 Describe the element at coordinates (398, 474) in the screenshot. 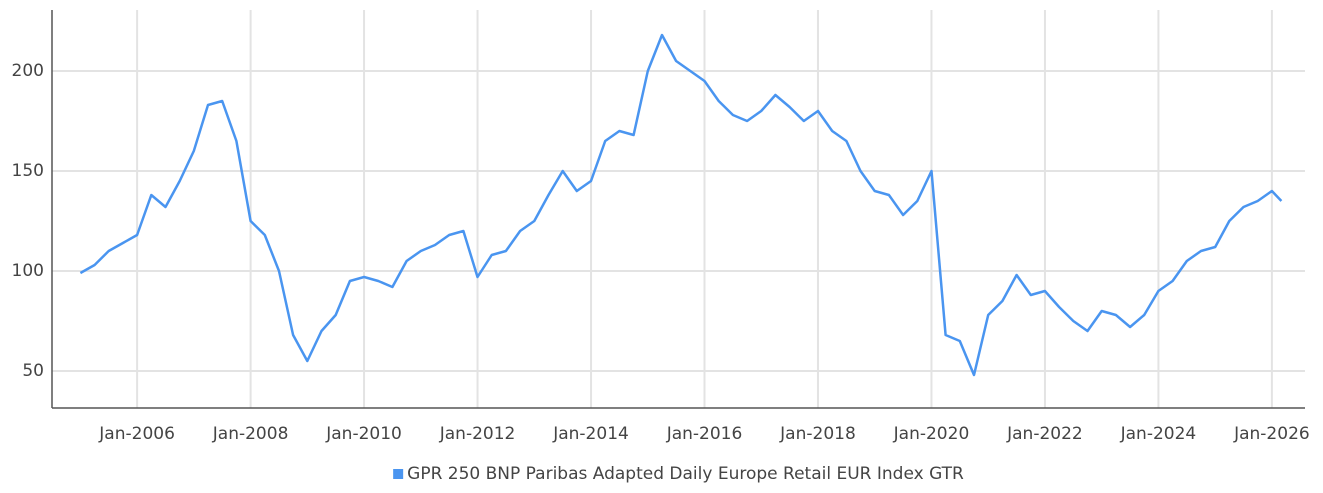

I see `legend-swatch` at that location.